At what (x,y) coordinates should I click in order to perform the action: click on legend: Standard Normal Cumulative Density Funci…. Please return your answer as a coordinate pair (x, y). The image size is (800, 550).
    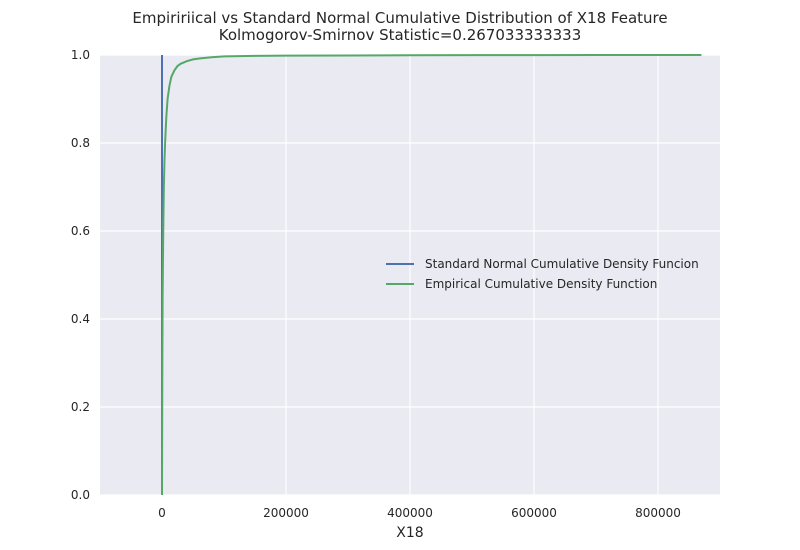
    Looking at the image, I should click on (542, 274).